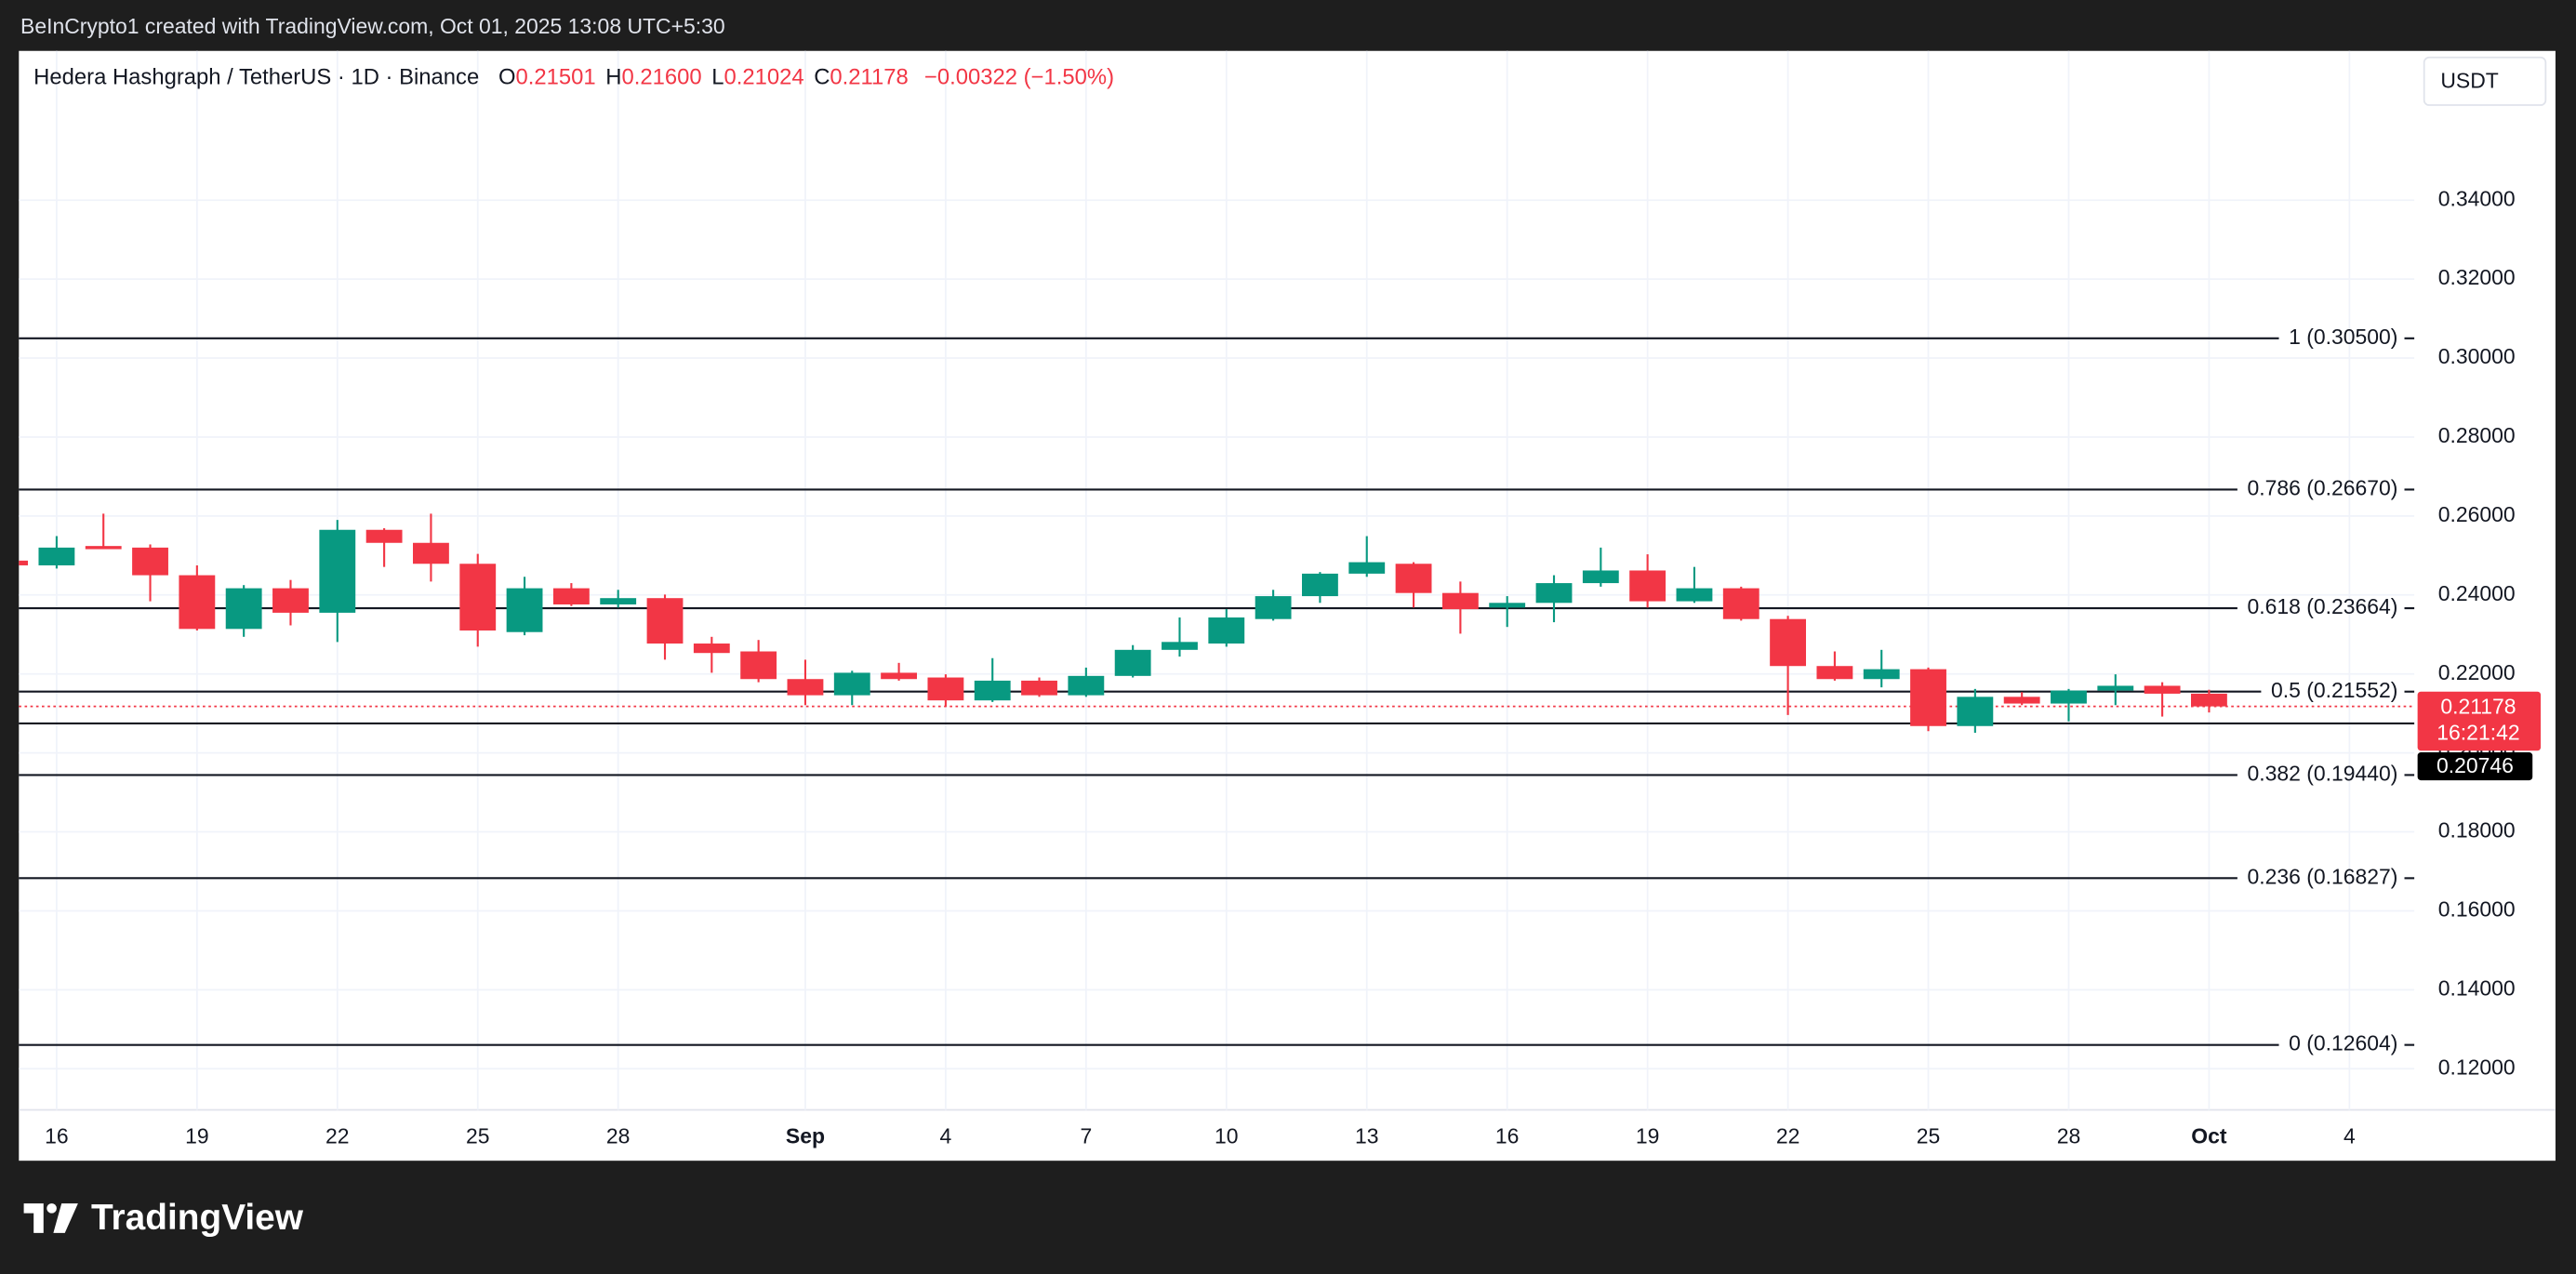 Image resolution: width=2576 pixels, height=1274 pixels. Describe the element at coordinates (2322, 773) in the screenshot. I see `fib-label: 0.382 (0.19440)` at that location.